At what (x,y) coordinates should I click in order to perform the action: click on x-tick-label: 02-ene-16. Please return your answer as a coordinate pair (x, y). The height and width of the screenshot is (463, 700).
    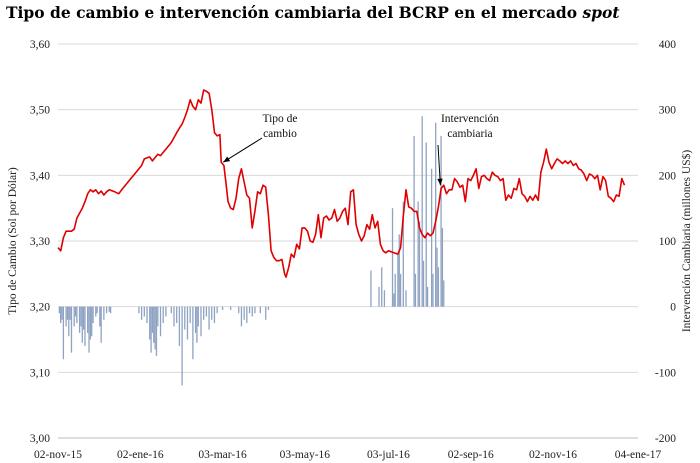
    Looking at the image, I should click on (140, 455).